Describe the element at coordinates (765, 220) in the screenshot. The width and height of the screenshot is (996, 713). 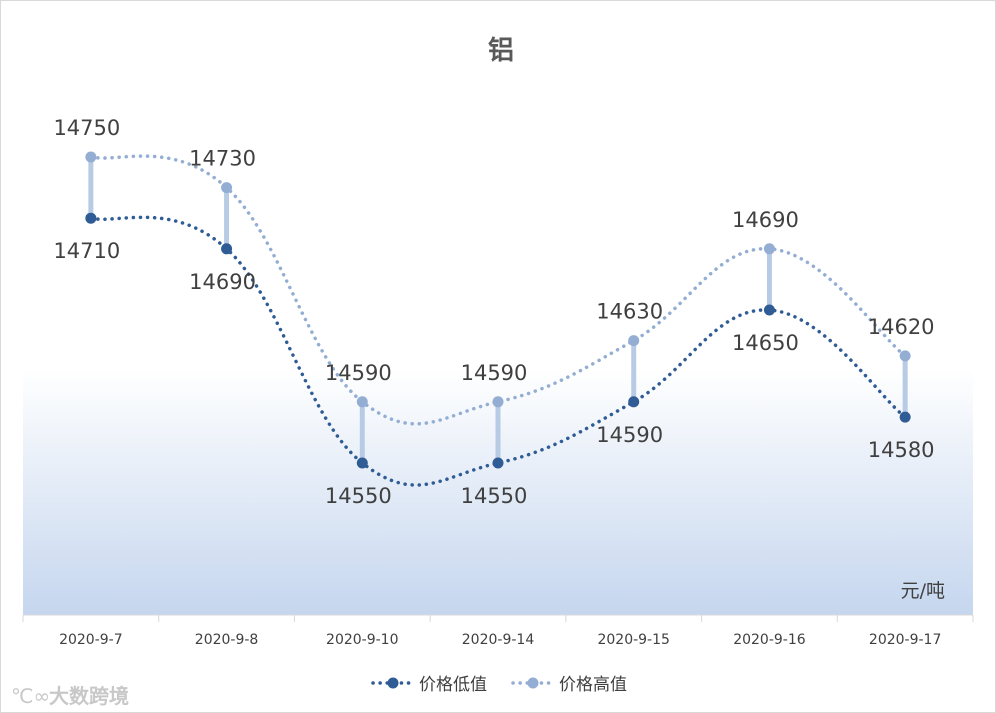
I see `data-label-high: 14690` at that location.